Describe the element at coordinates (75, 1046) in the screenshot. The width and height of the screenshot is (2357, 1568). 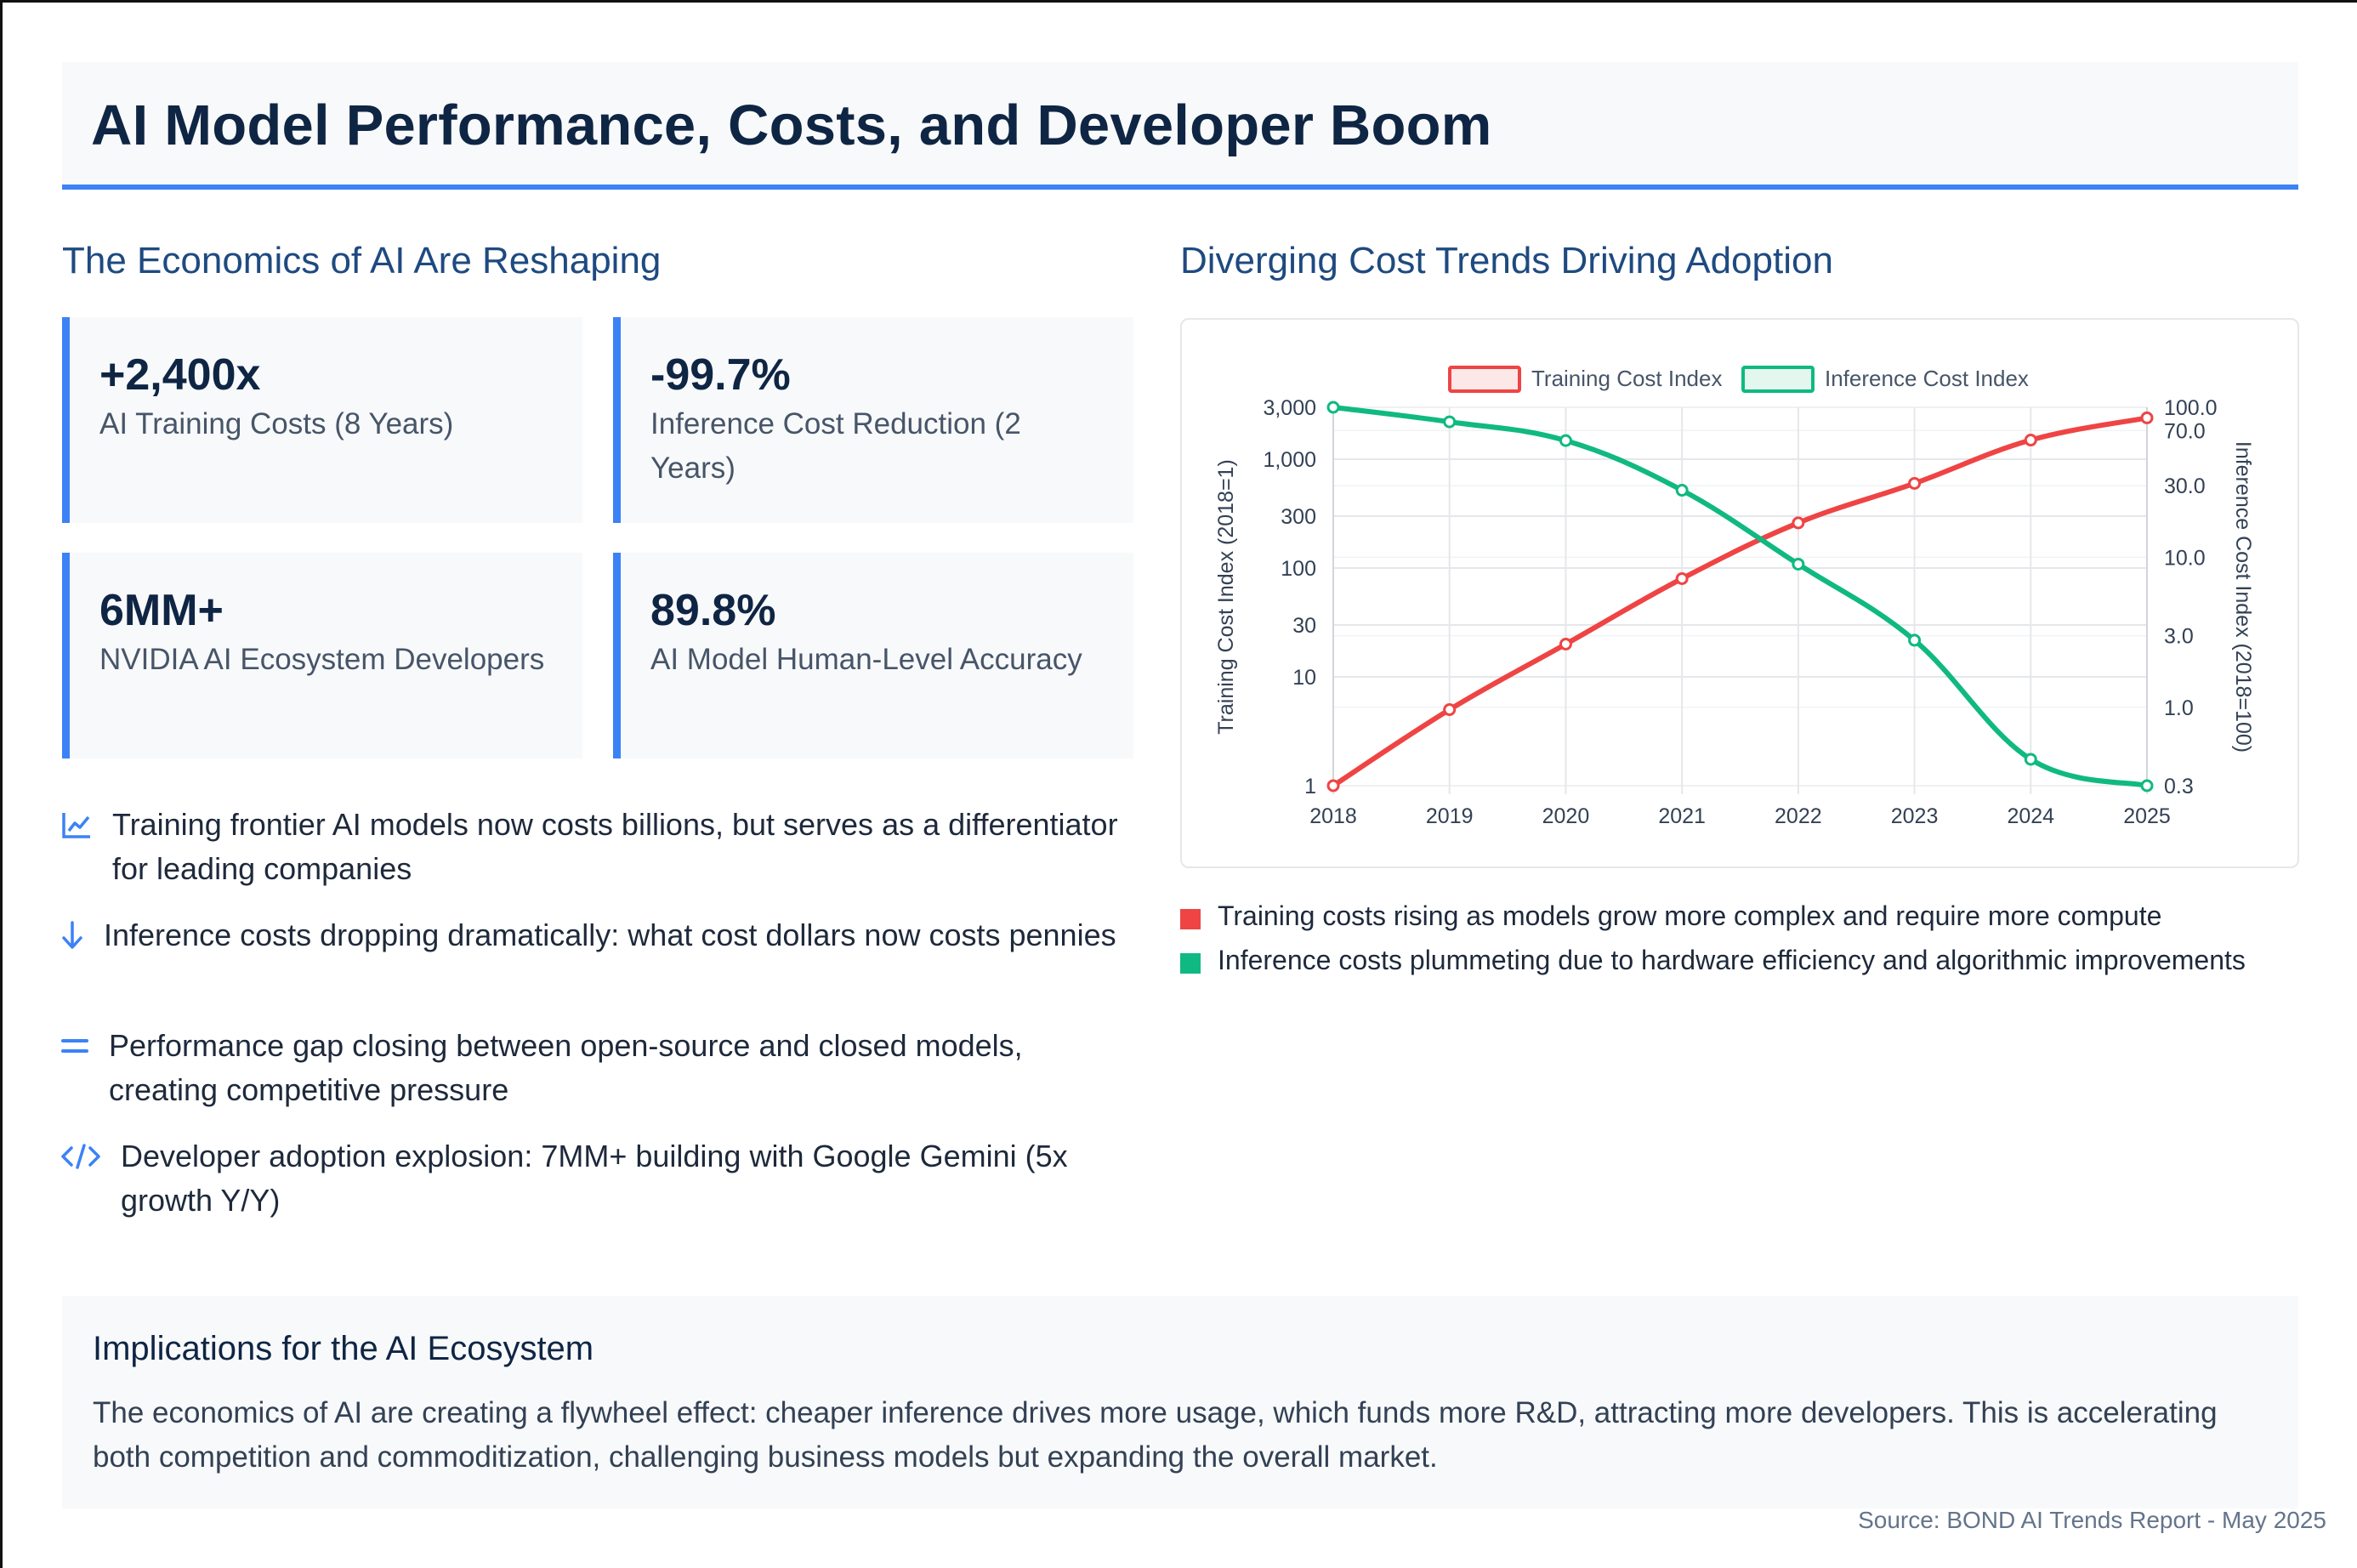
I see `equals-icon` at that location.